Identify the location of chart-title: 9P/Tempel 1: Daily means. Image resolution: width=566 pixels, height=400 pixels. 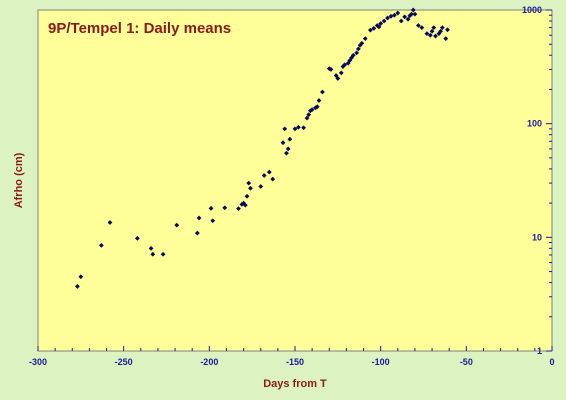
(139, 28).